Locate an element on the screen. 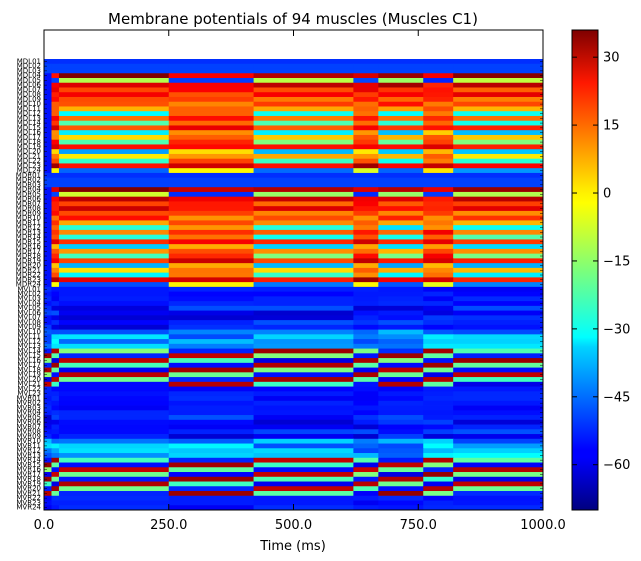  y-tick-label: MVR09 is located at coordinates (28, 436).